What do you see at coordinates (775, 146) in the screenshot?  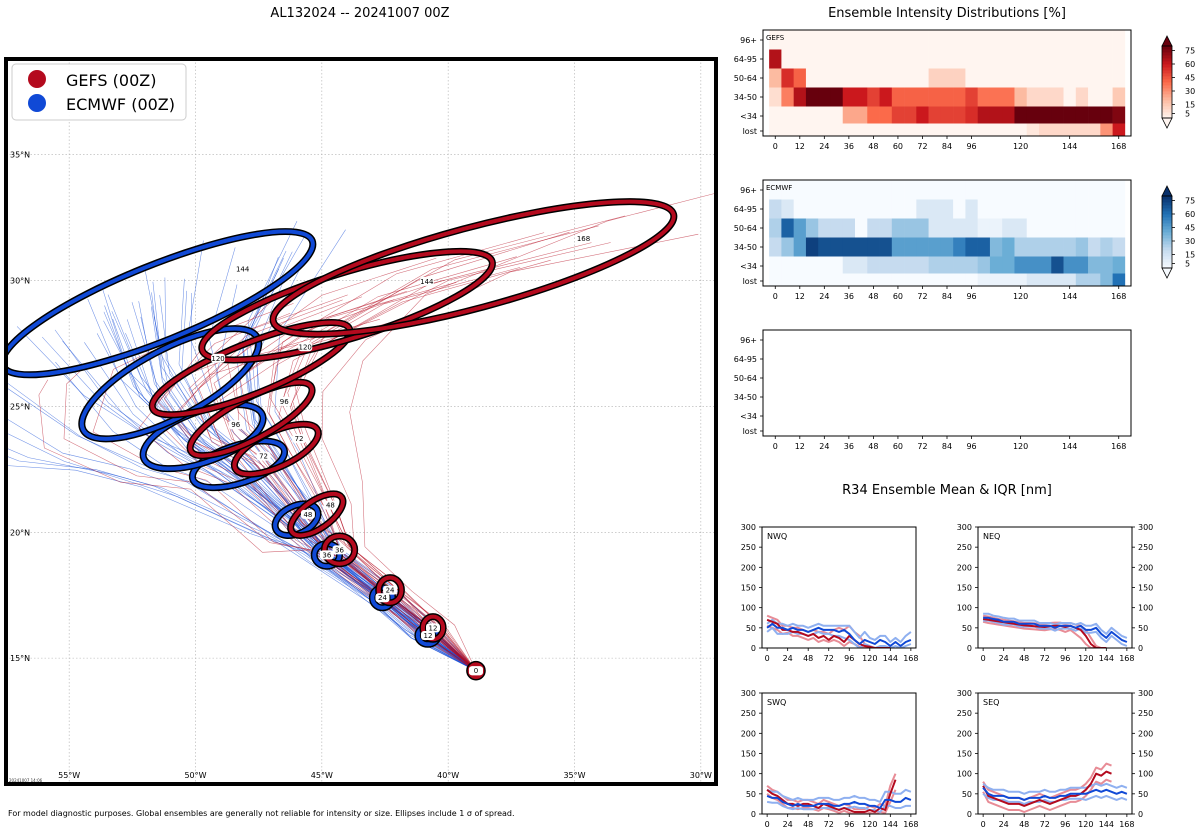 I see `hour-tick-label: 0` at bounding box center [775, 146].